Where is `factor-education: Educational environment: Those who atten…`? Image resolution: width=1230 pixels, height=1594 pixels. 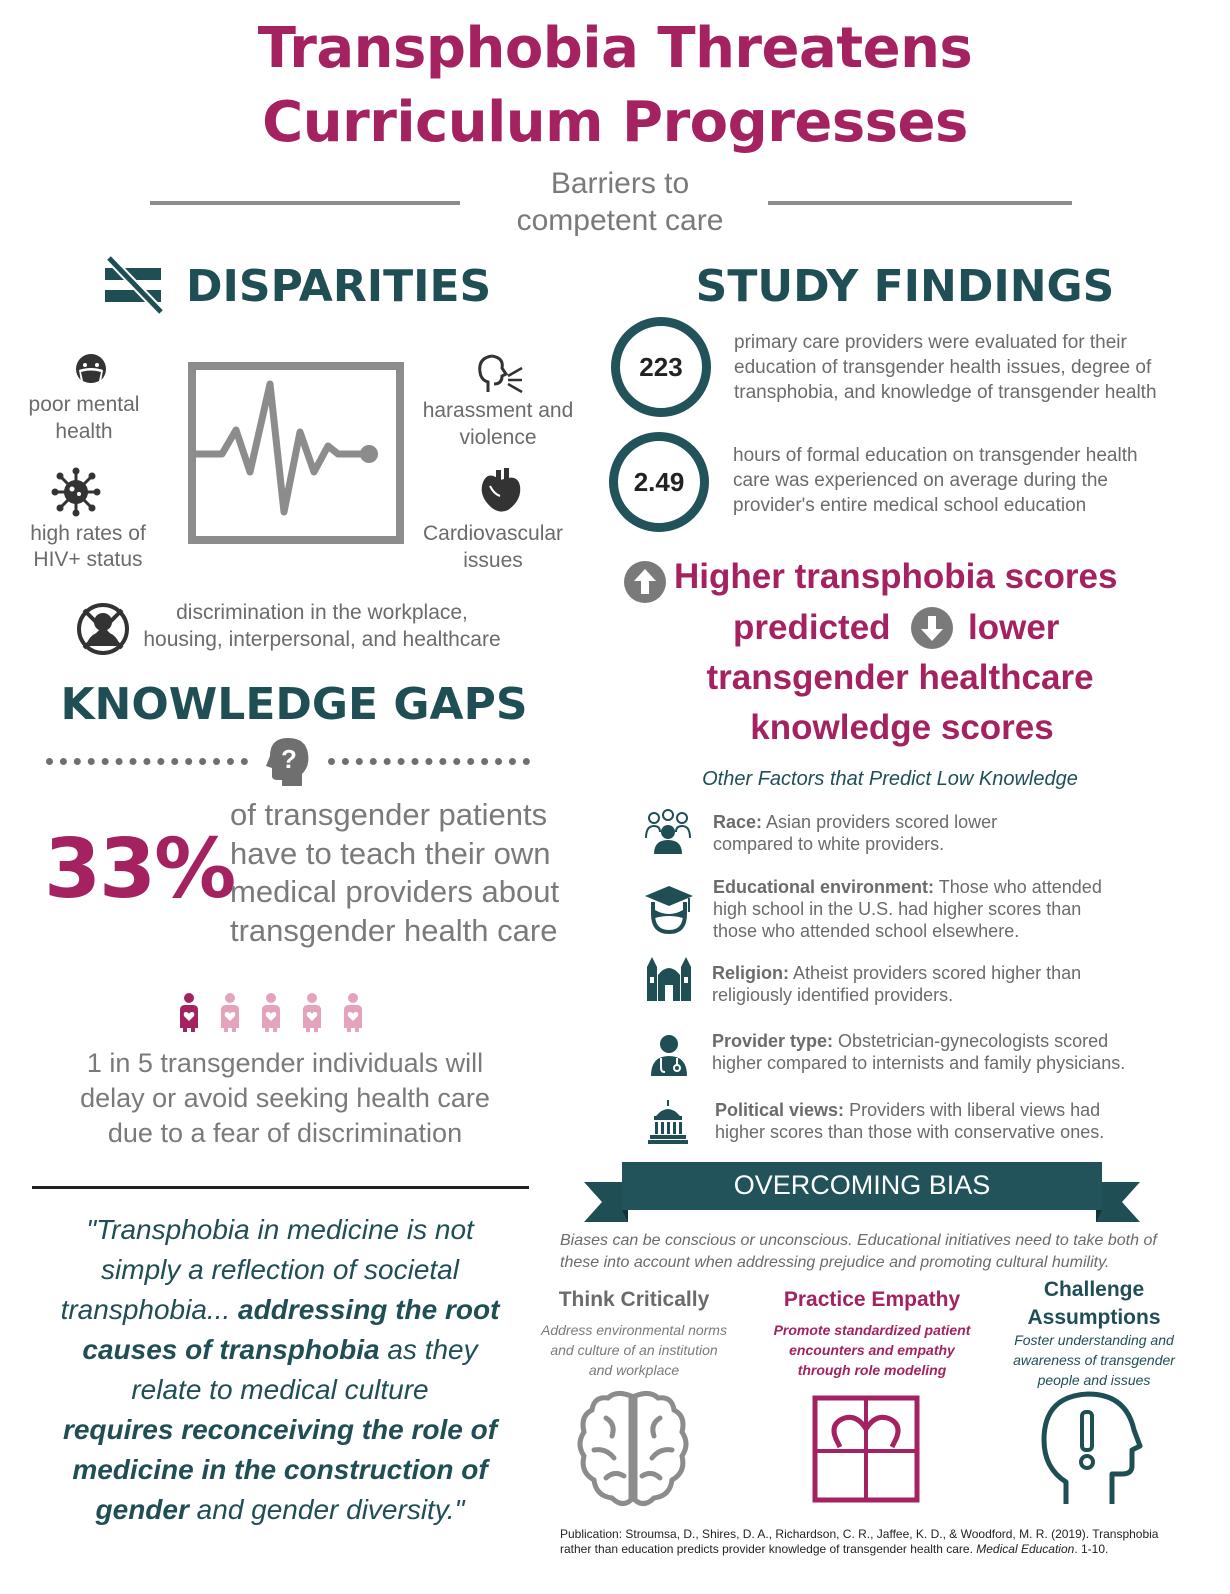 factor-education: Educational environment: Those who atten… is located at coordinates (907, 909).